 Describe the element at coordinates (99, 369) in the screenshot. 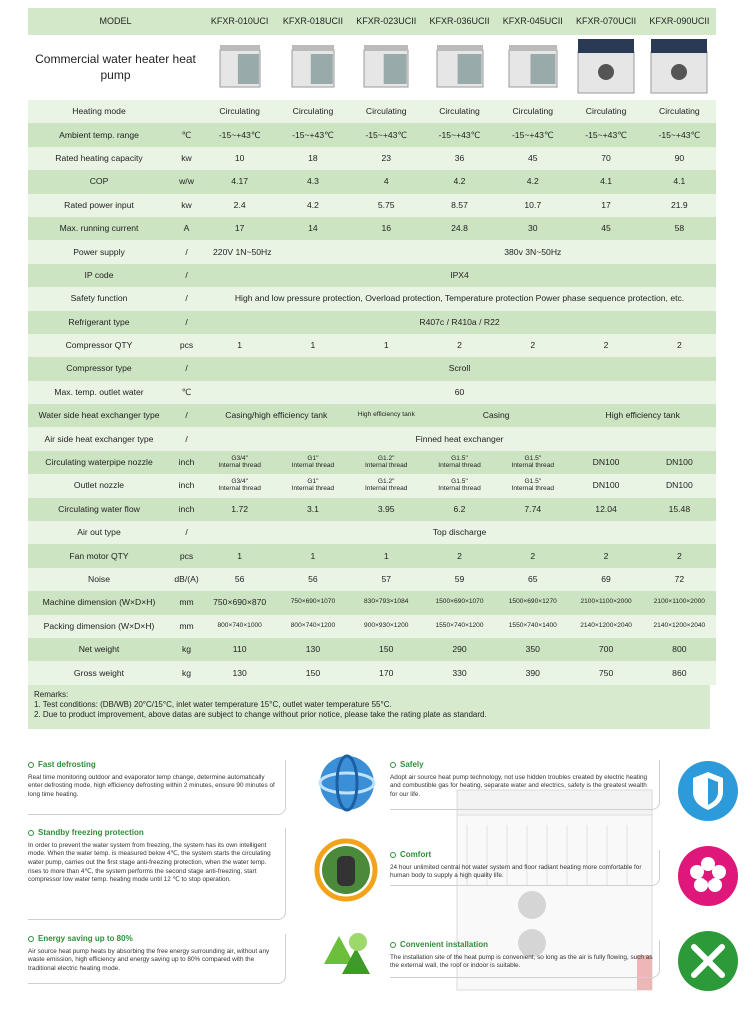

I see `row-label: Compressor type` at that location.